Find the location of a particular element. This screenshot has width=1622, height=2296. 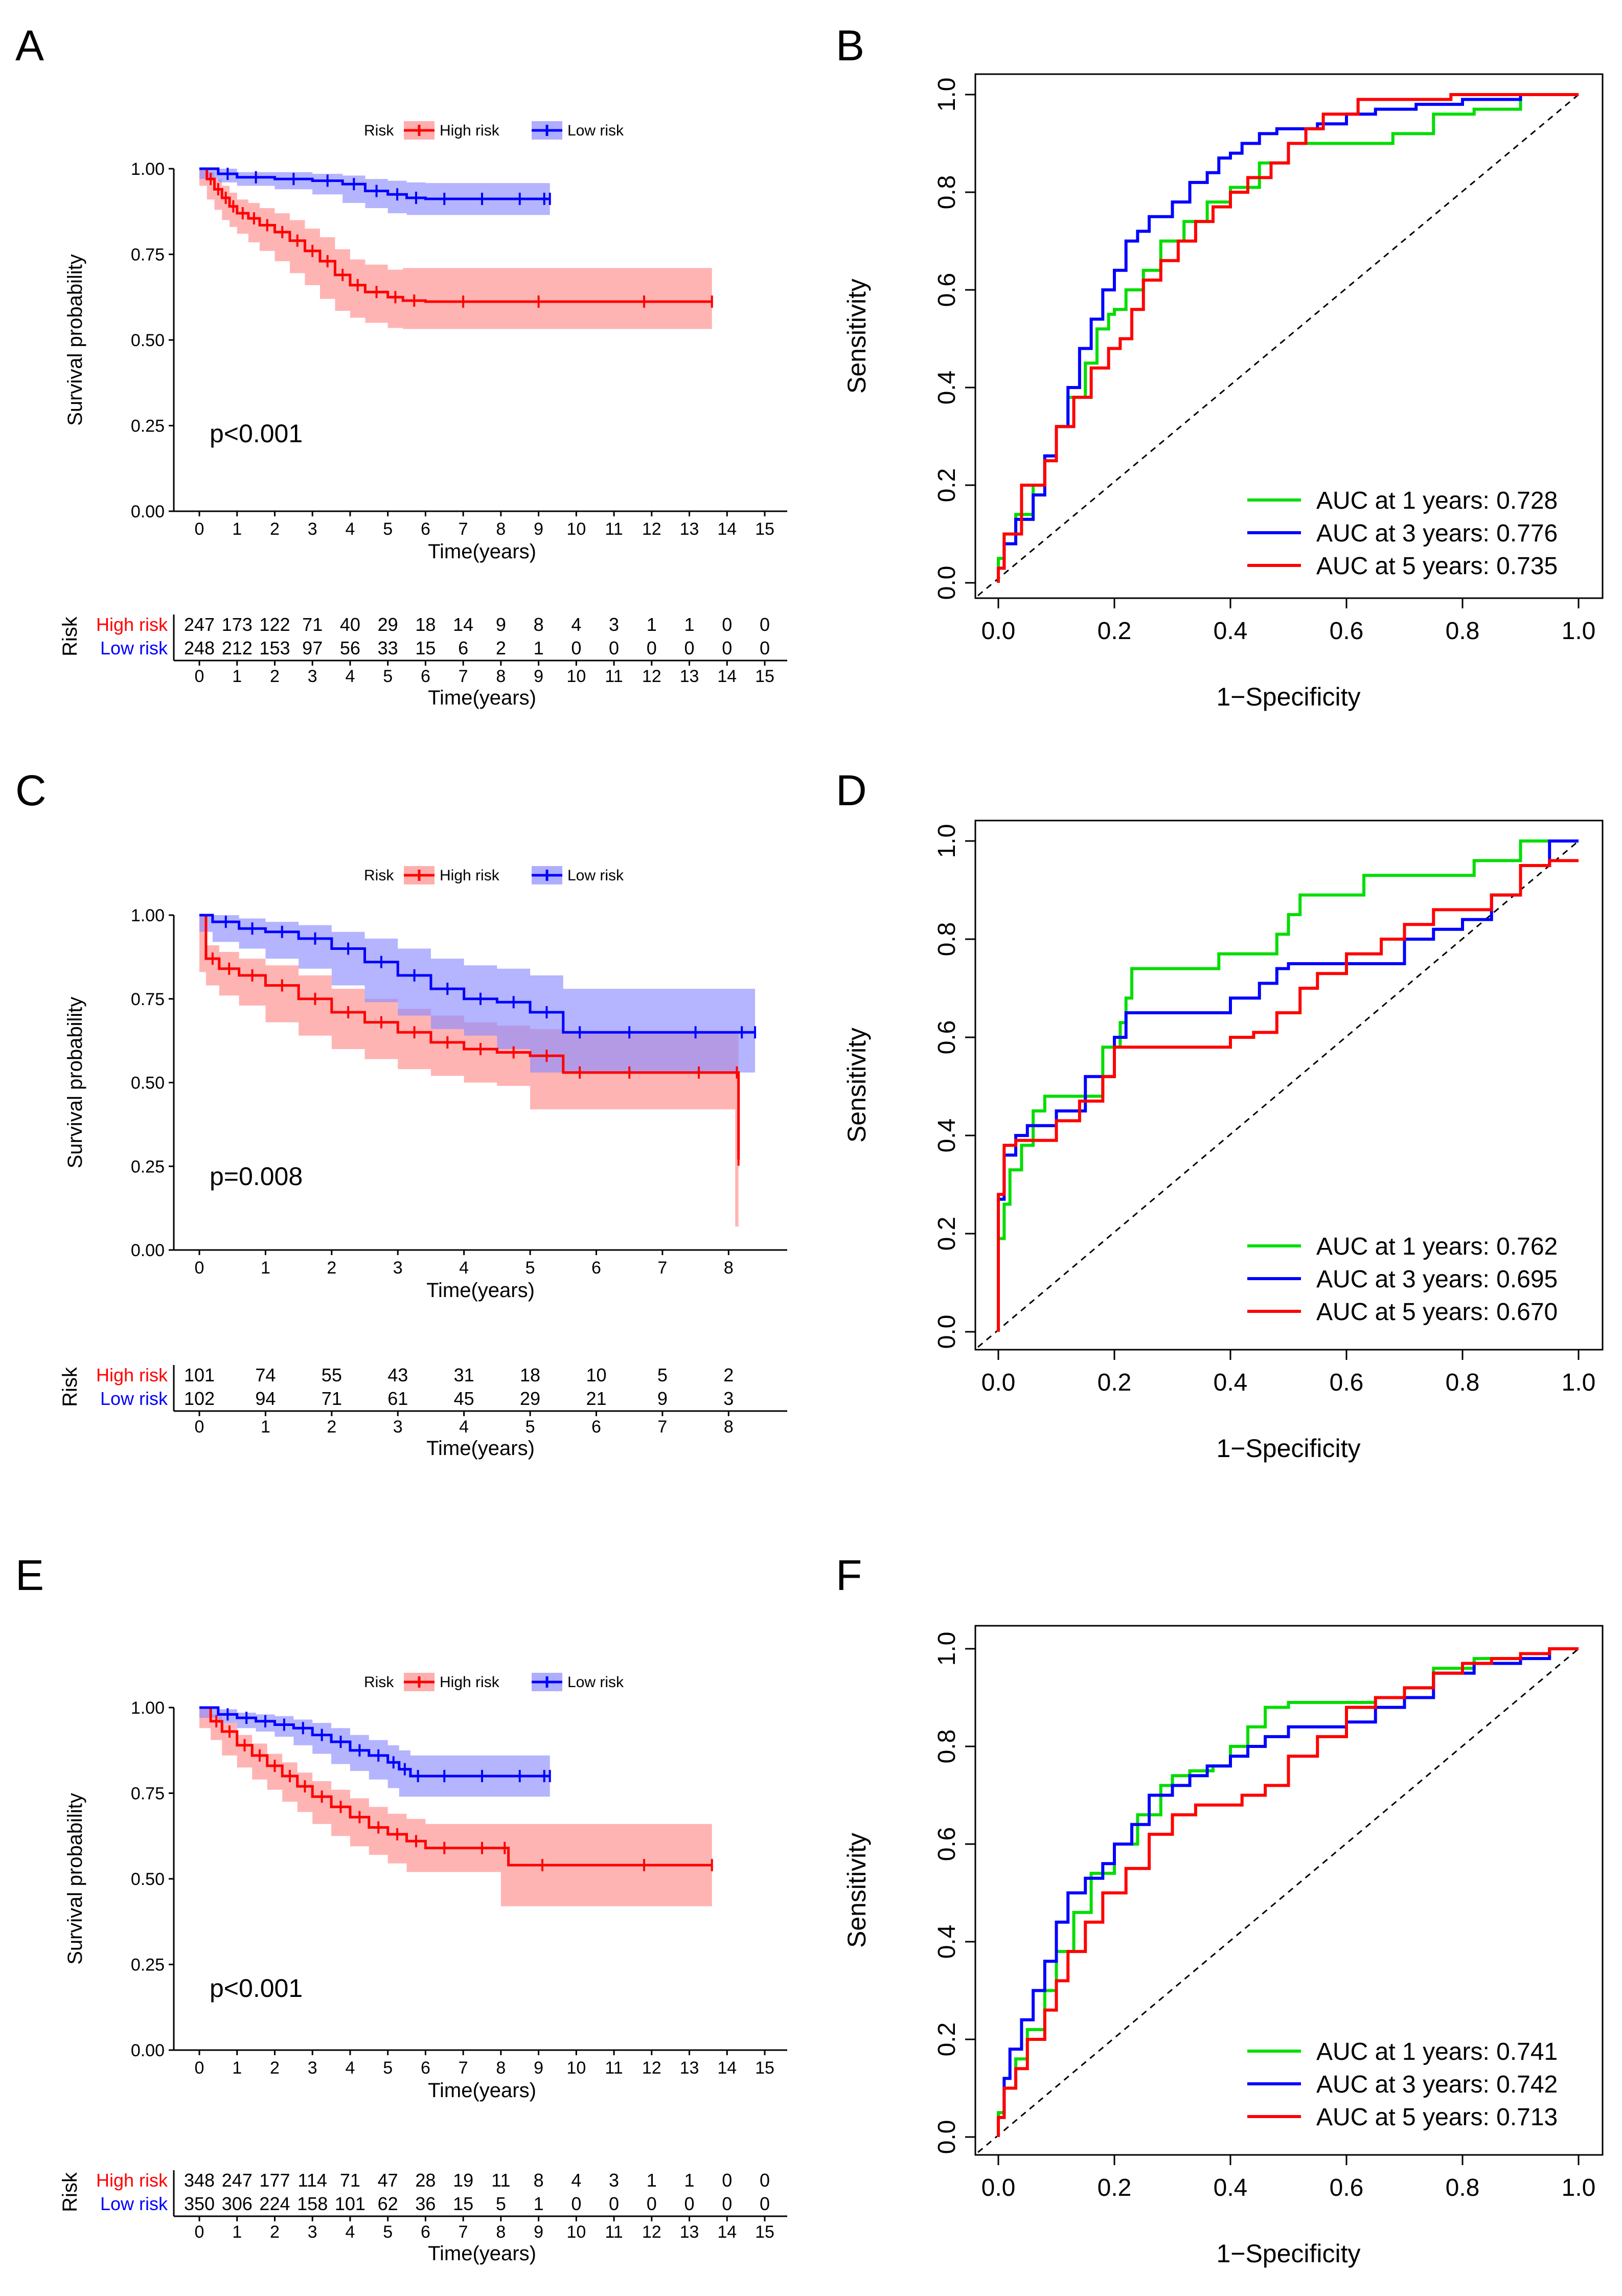

reference-diagonal is located at coordinates (1278, 1094).